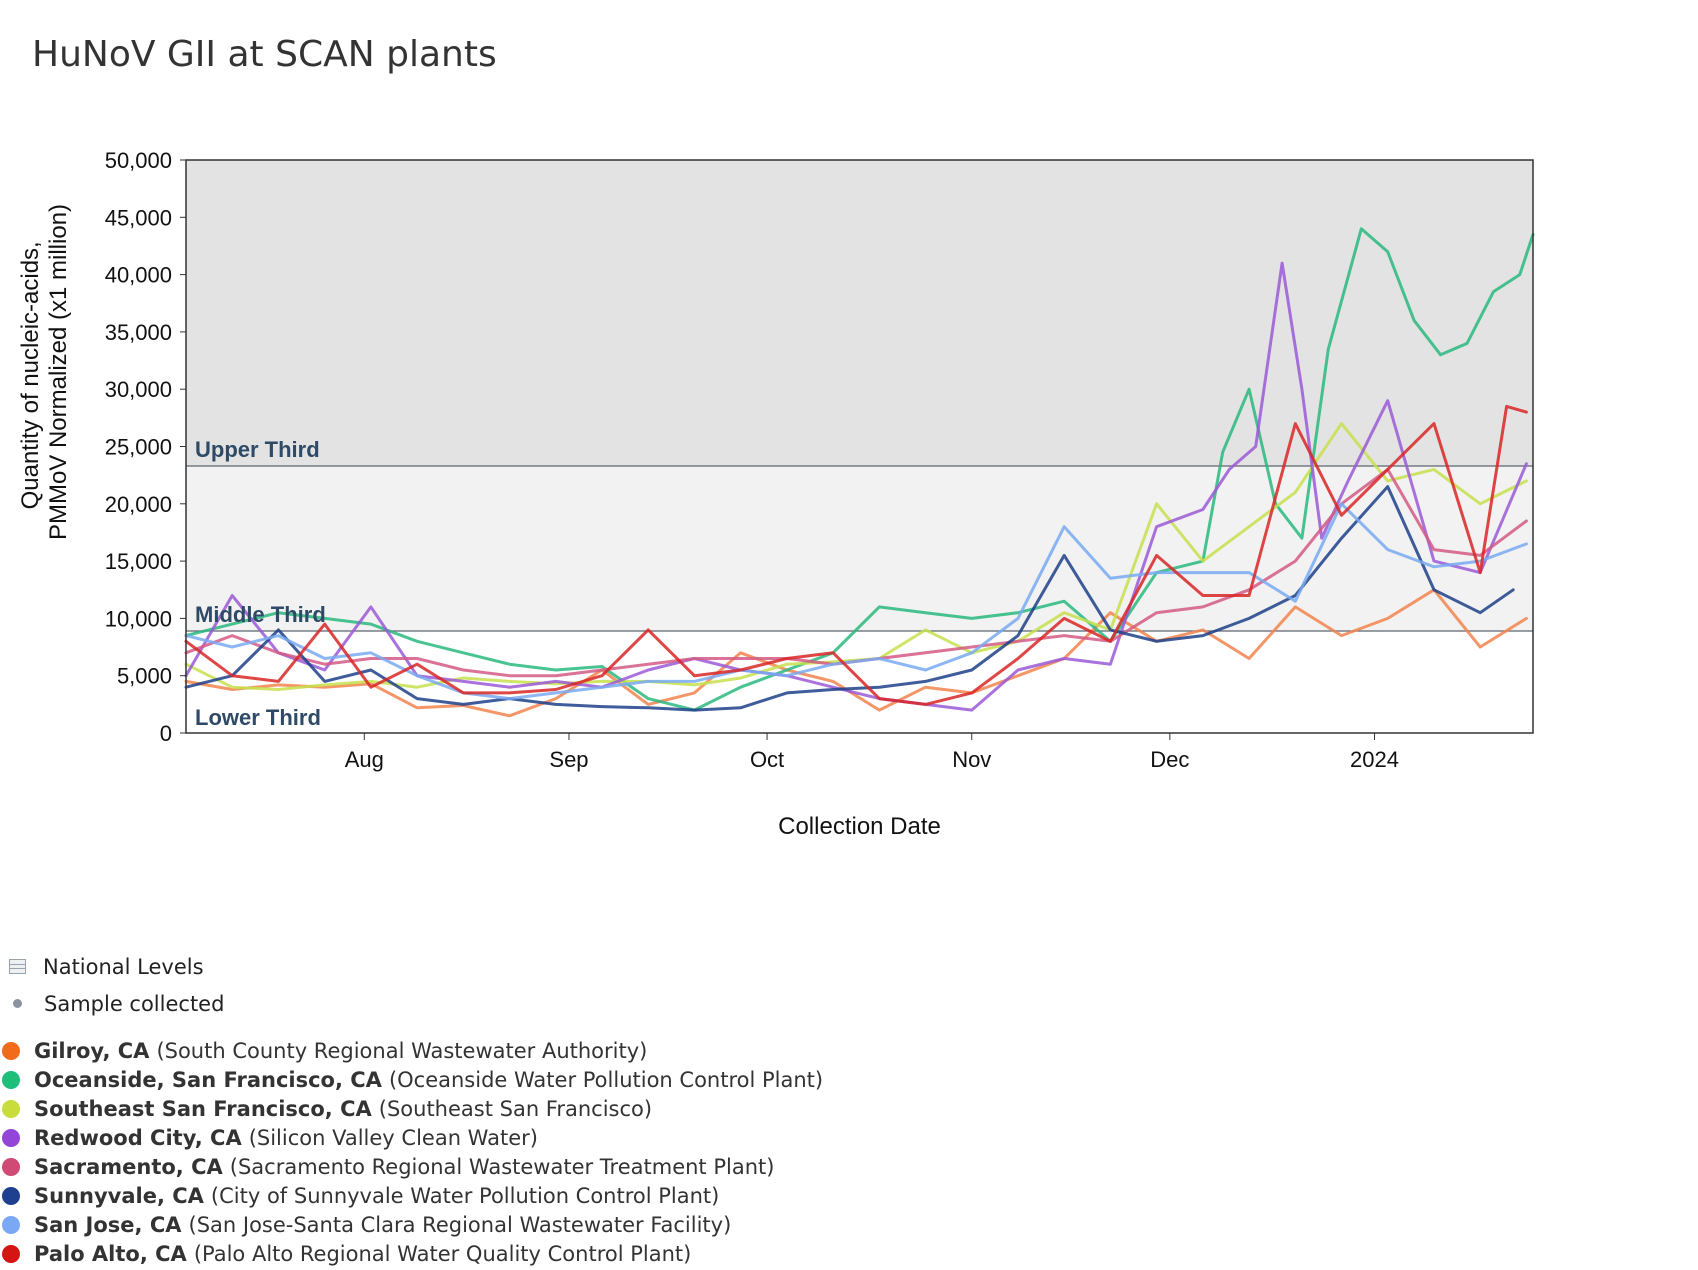  What do you see at coordinates (123, 966) in the screenshot?
I see `legend-label: National Levels` at bounding box center [123, 966].